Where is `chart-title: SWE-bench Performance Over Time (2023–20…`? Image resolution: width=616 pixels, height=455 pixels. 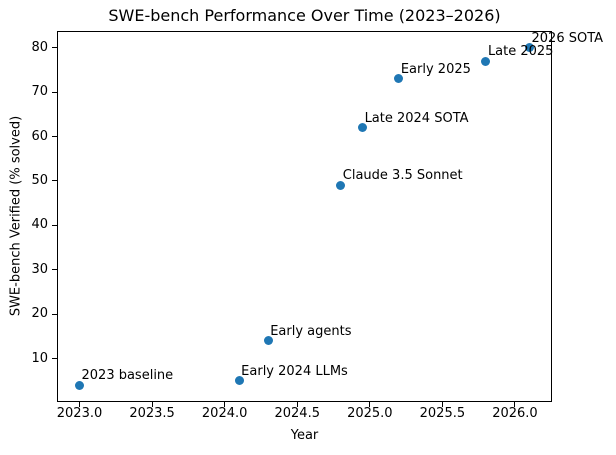 chart-title: SWE-bench Performance Over Time (2023–20… is located at coordinates (304, 15).